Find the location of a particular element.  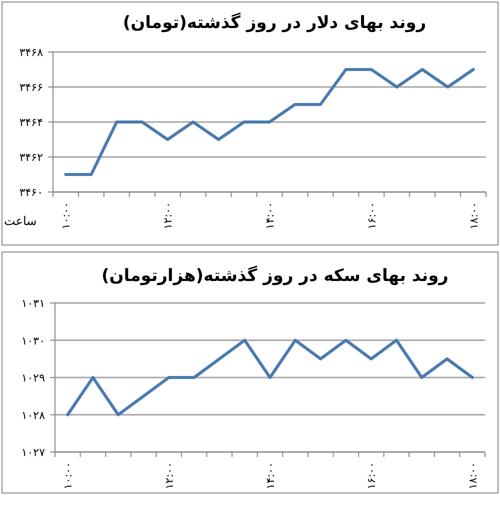

chart-title: روند بهای دلار در روز گذشته(تومان) is located at coordinates (274, 22).